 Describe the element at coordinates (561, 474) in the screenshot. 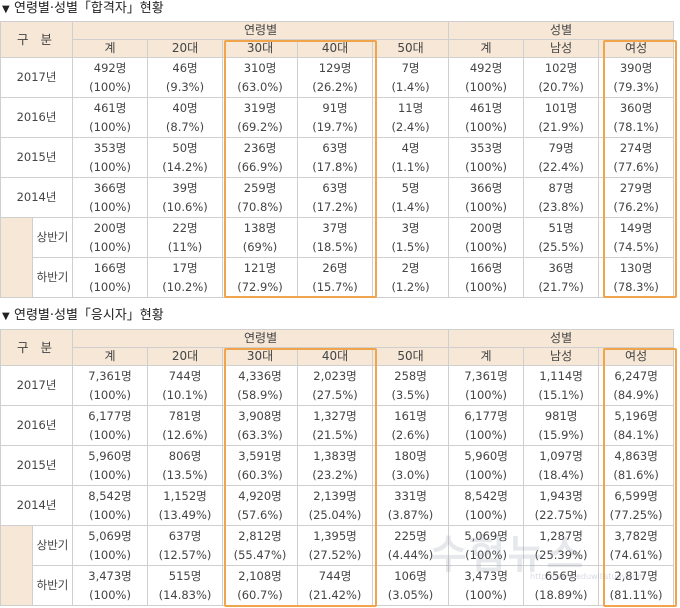

I see `cell-percent: (18.4%)` at that location.